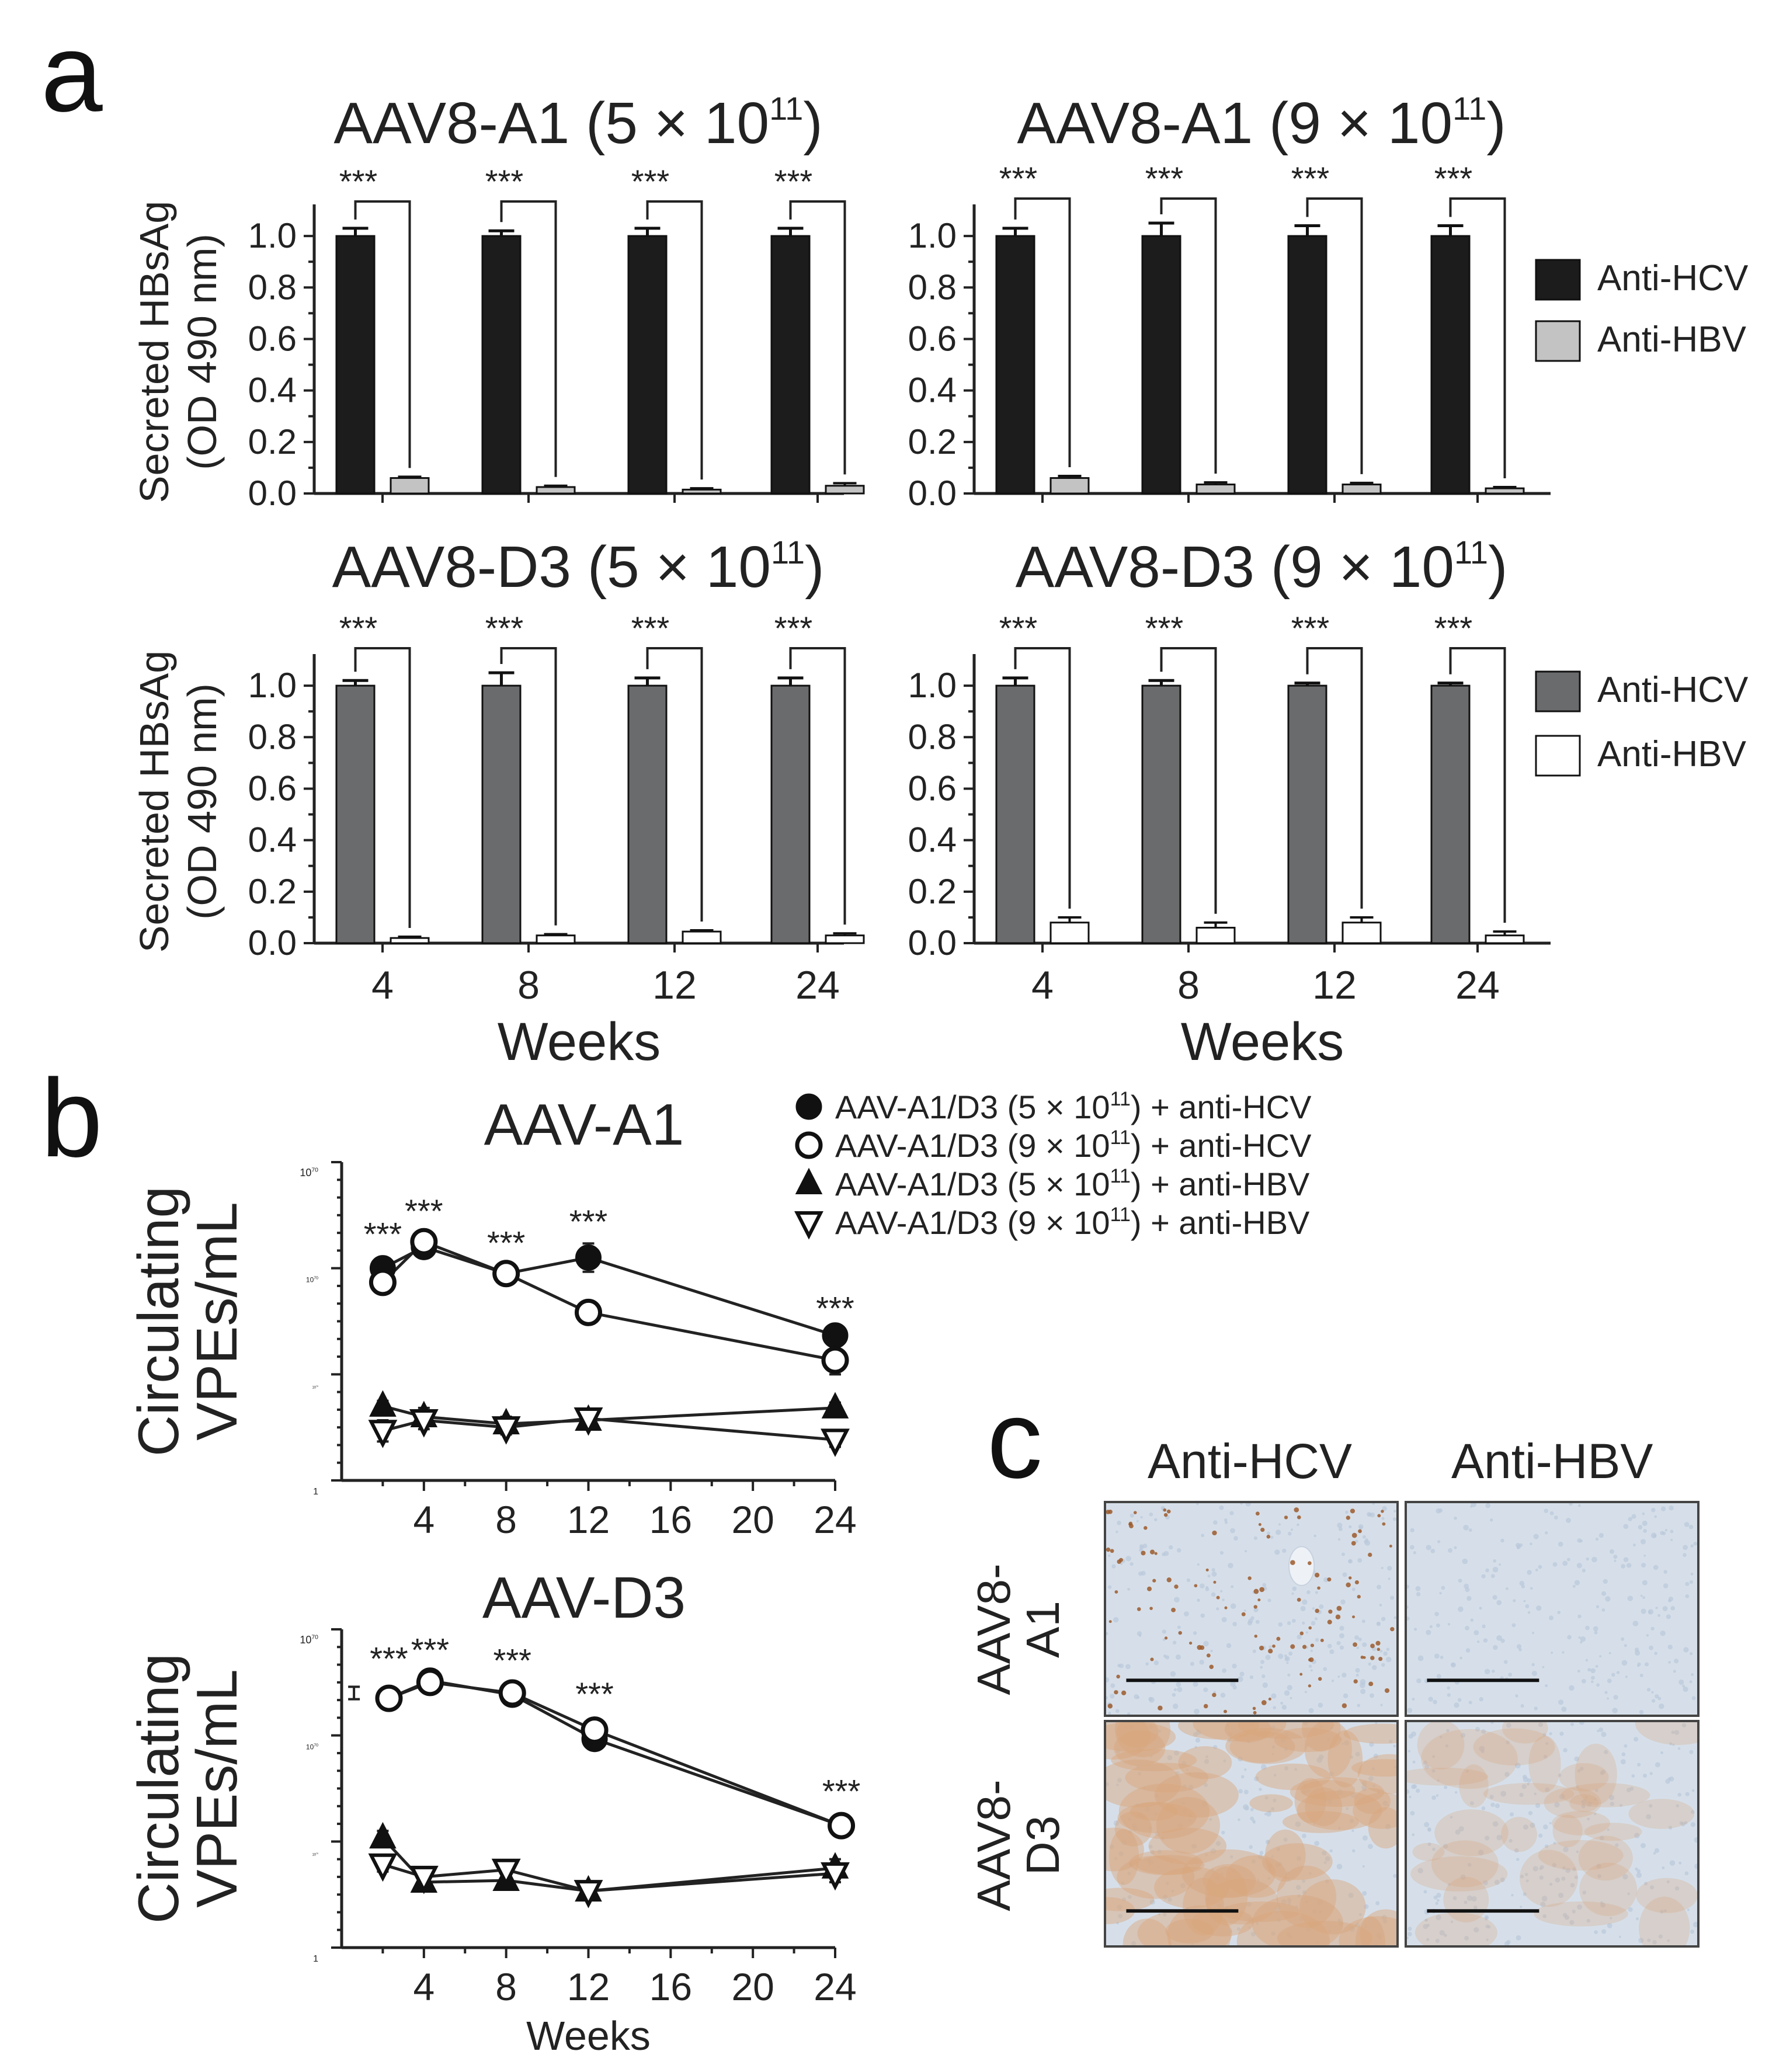 Image resolution: width=1769 pixels, height=2072 pixels. I want to click on a-bottom-right-ytick-label: 1.0, so click(932, 685).